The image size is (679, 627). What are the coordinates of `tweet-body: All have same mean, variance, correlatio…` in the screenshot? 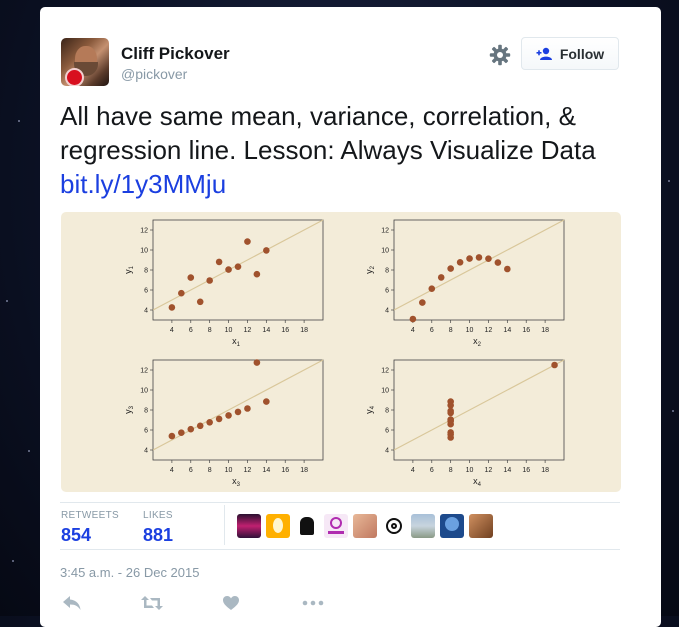 It's located at (328, 133).